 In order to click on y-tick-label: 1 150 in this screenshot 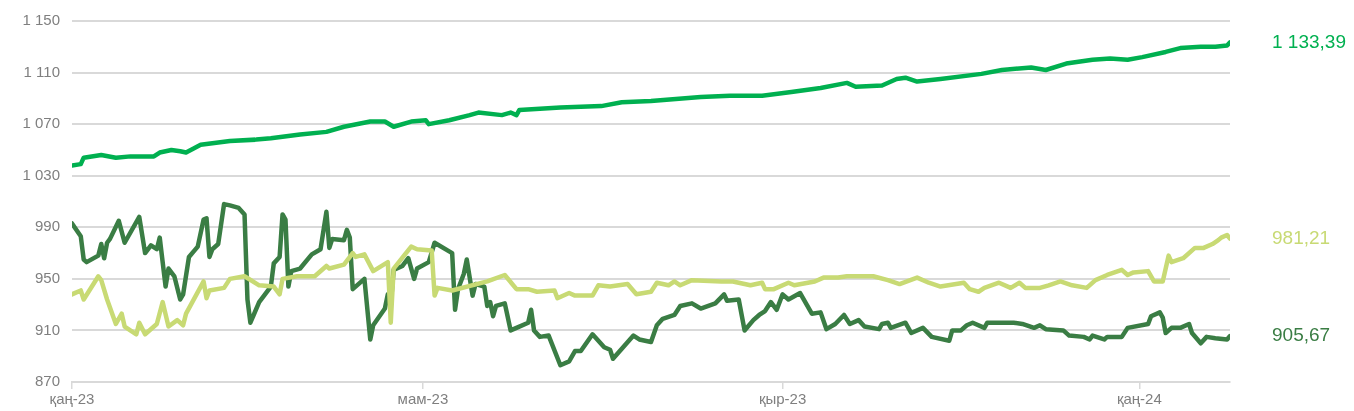, I will do `click(41, 20)`.